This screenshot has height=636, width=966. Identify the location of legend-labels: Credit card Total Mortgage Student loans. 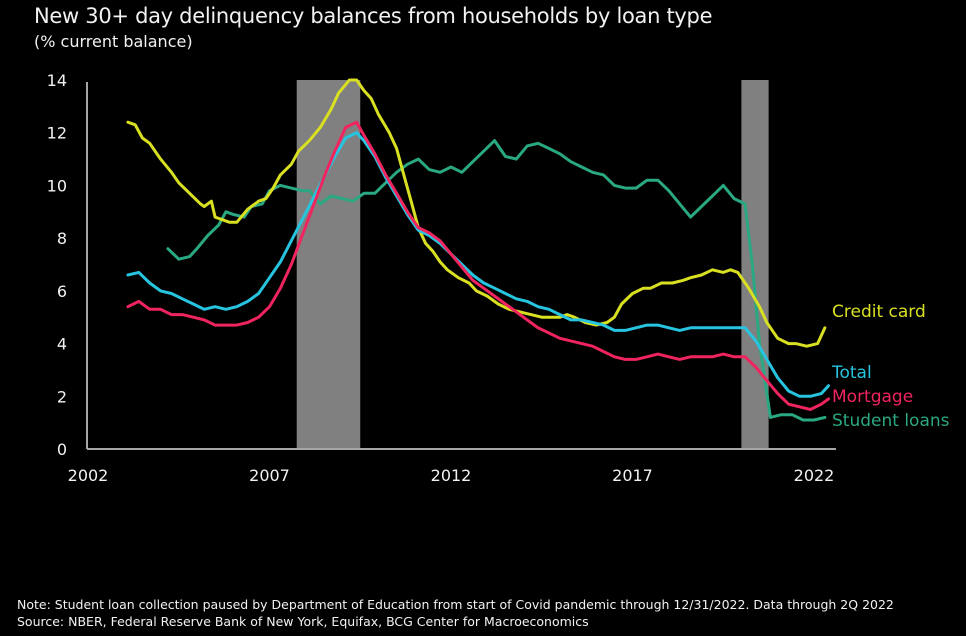
(890, 366).